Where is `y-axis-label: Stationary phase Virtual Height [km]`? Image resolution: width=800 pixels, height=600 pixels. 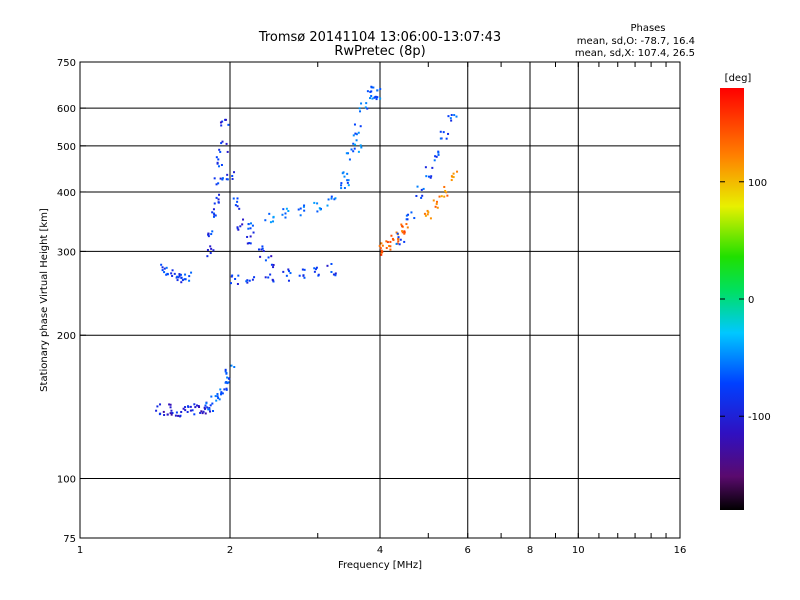 y-axis-label: Stationary phase Virtual Height [km] is located at coordinates (44, 300).